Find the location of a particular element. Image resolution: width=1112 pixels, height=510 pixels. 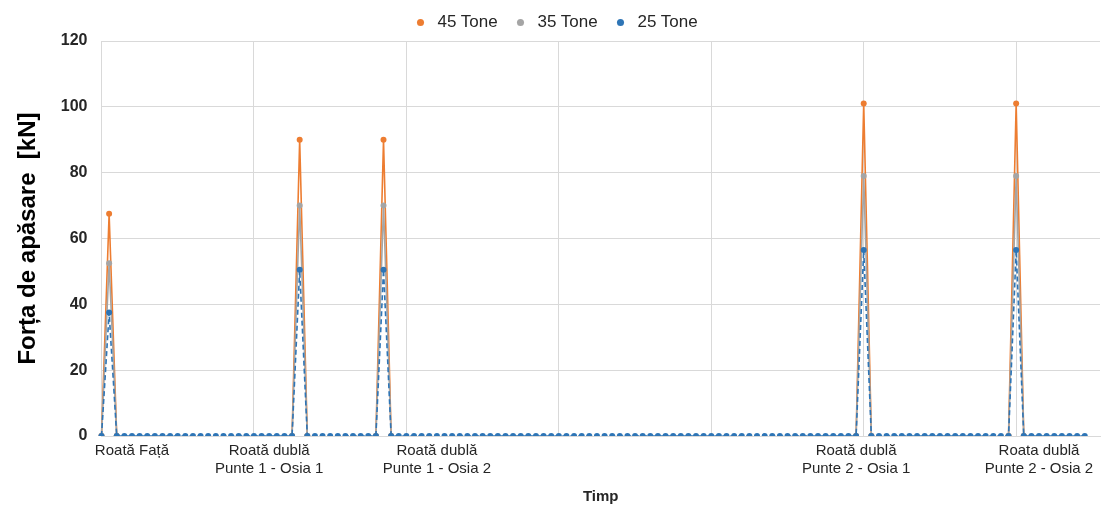

y-axis-title: Forța de apăsare [kN] is located at coordinates (27, 238).